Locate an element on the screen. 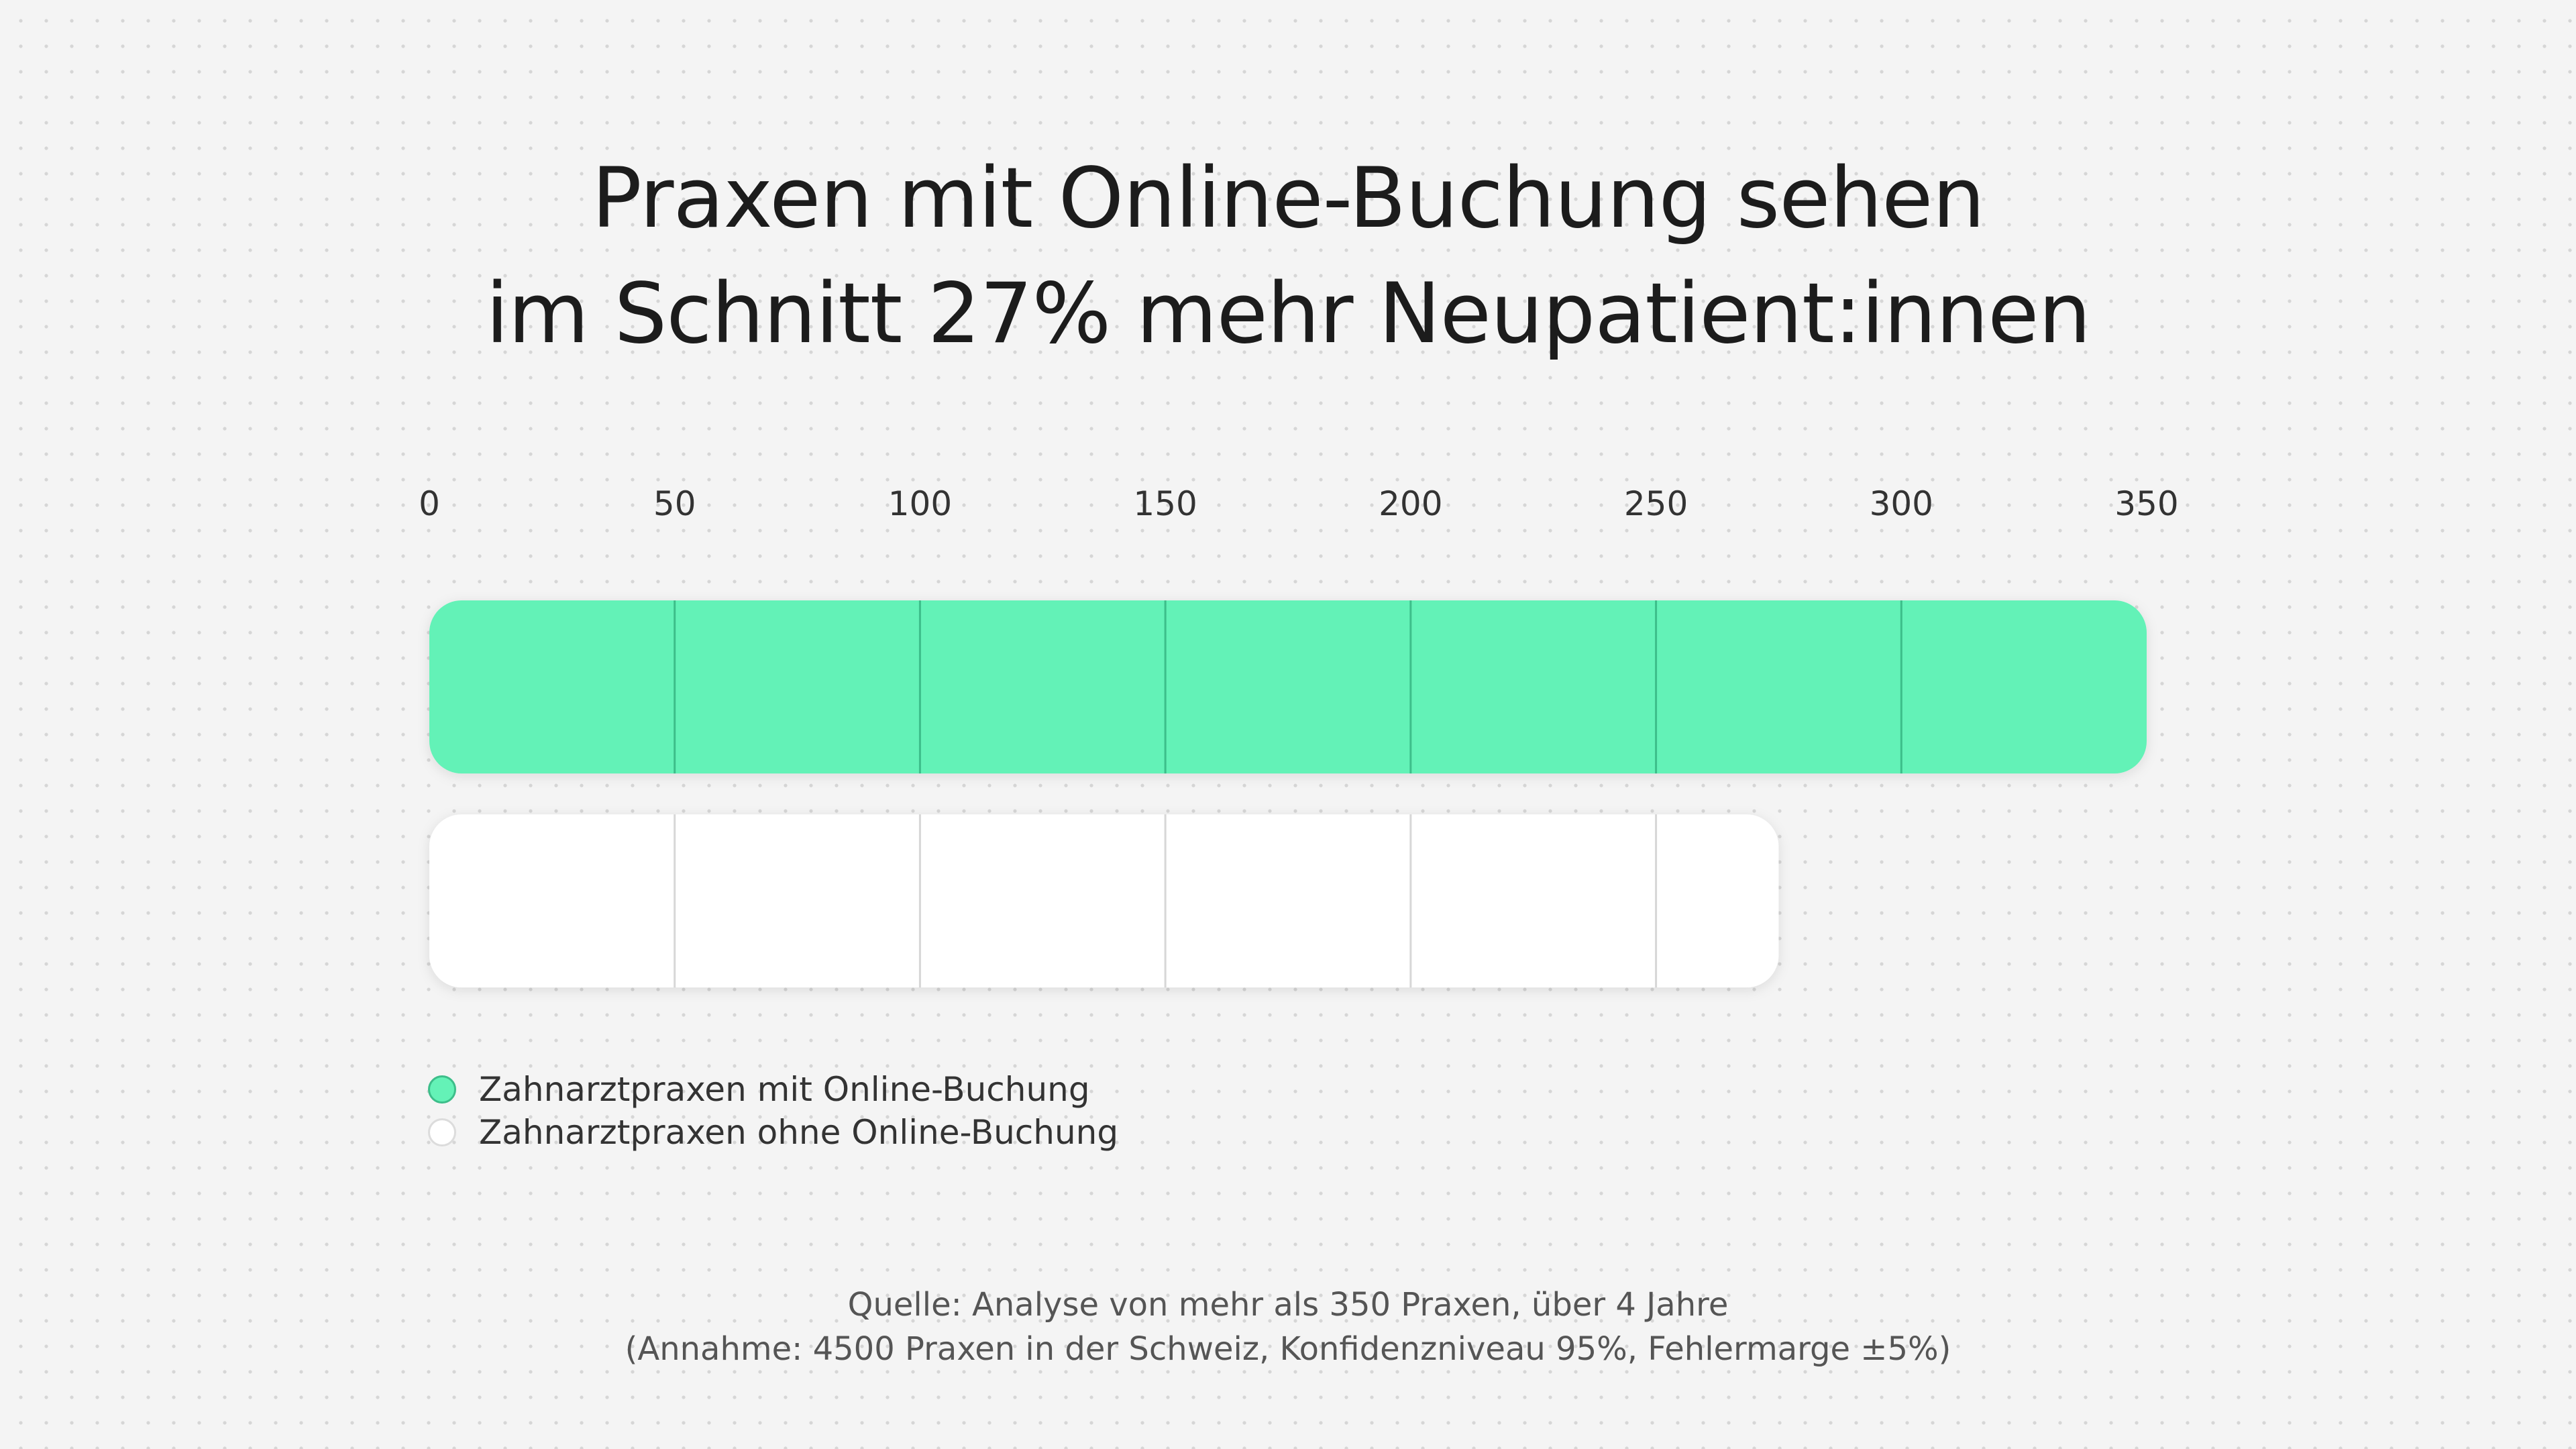  x-tick-label: 0 is located at coordinates (429, 503).